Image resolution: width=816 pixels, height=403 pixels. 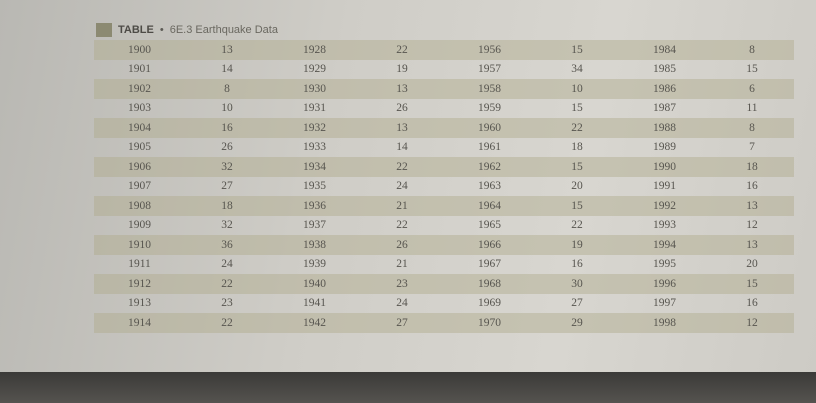 I want to click on year-cell: 1985, so click(x=664, y=69).